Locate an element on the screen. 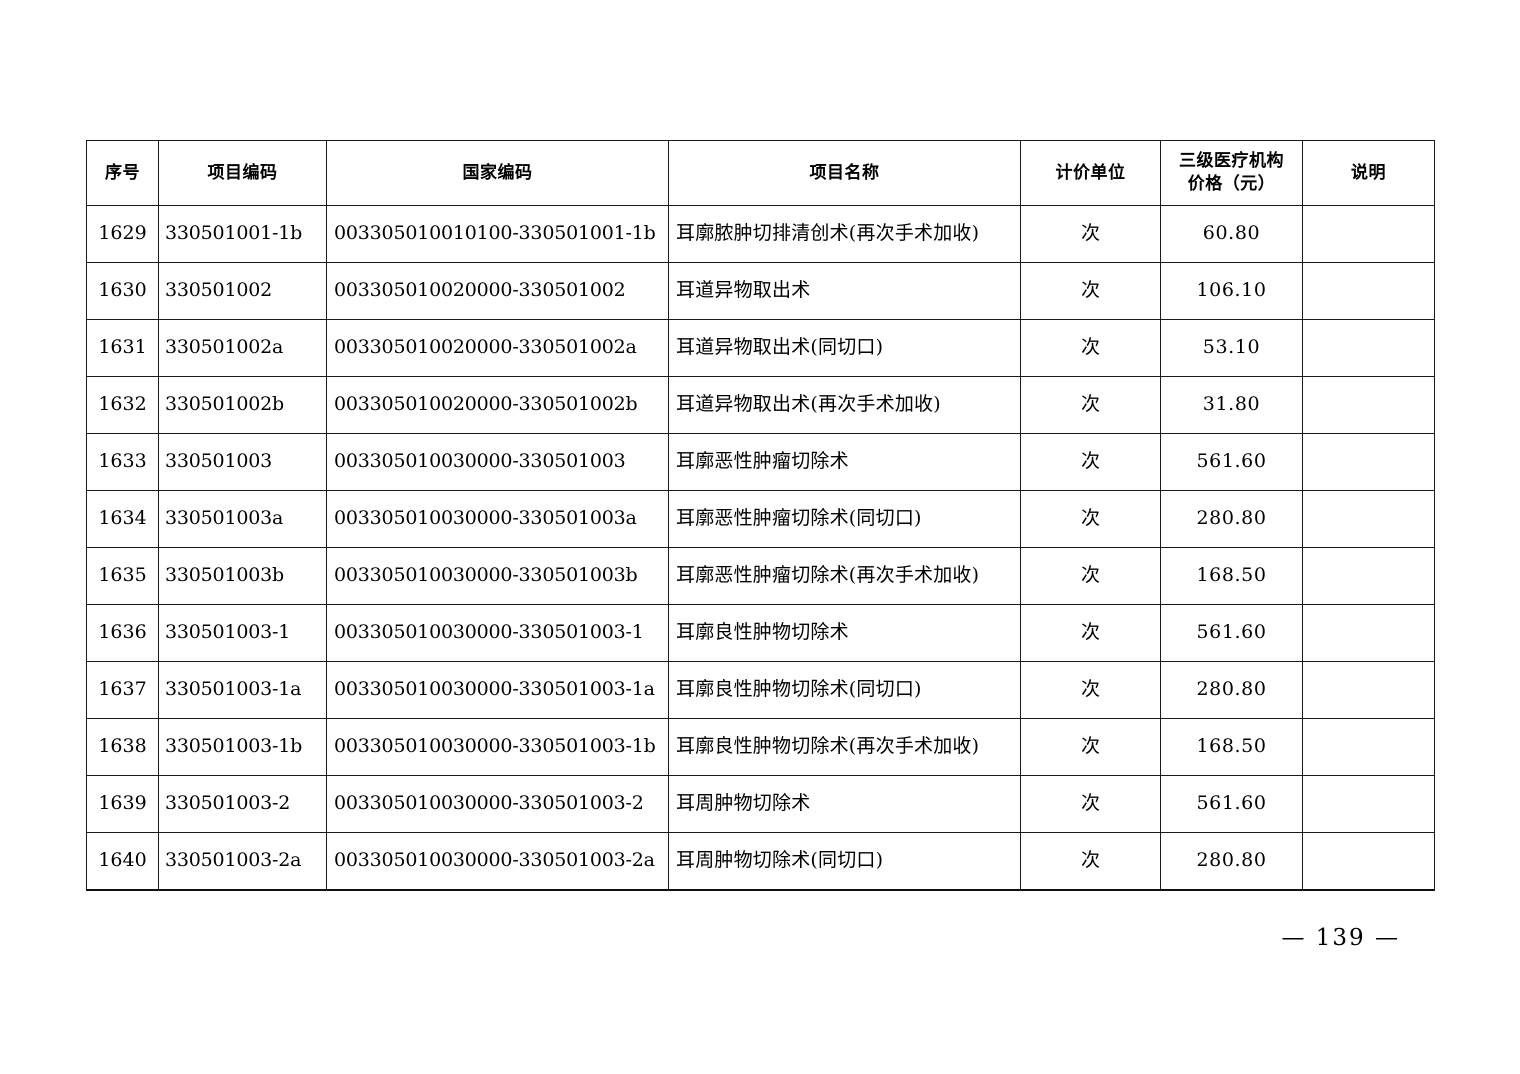  column-header-item-code: 项目编码 is located at coordinates (242, 173).